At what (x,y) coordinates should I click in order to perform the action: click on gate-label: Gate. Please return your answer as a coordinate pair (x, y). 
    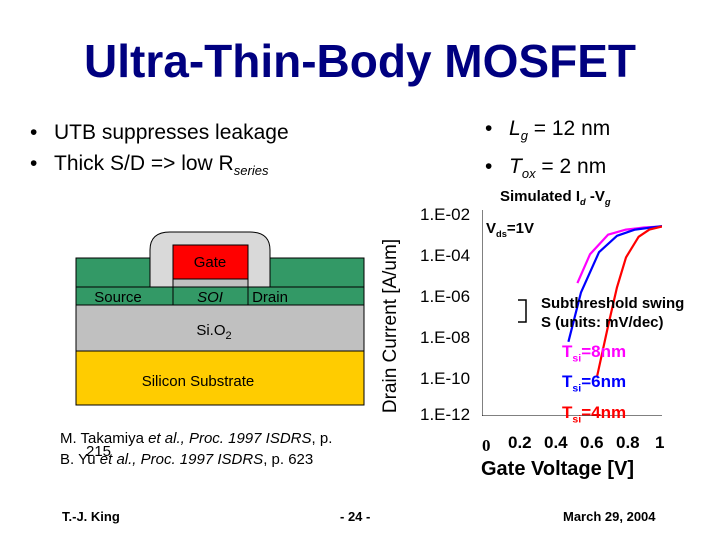
    Looking at the image, I should click on (210, 262).